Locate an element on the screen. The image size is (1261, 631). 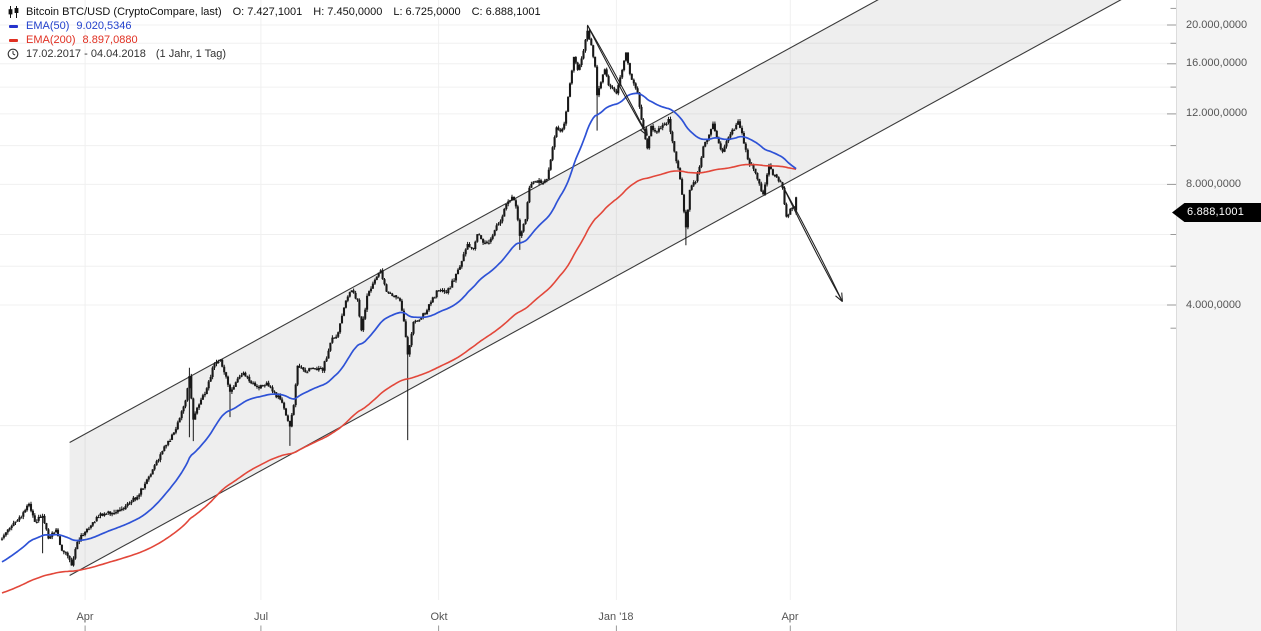
ema50-line-swatch is located at coordinates (13, 26).